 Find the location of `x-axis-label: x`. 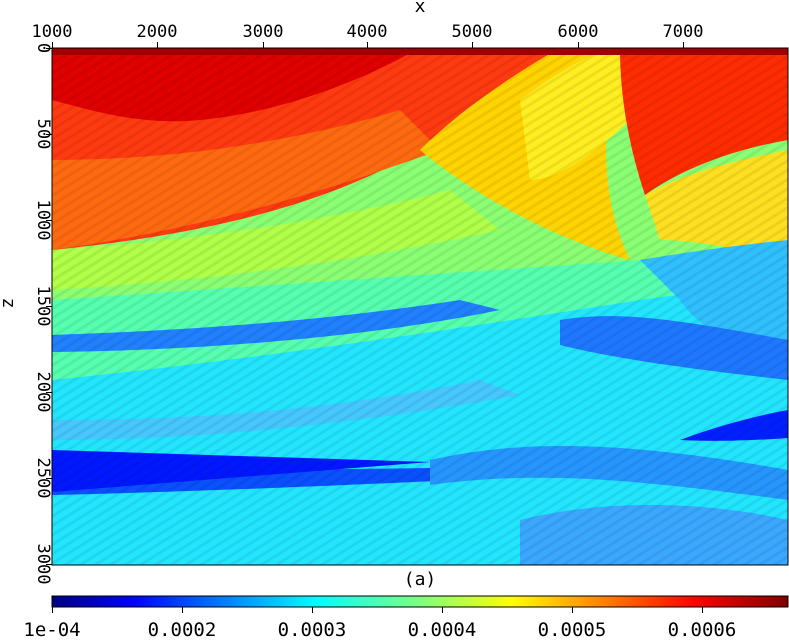

x-axis-label: x is located at coordinates (420, 8).